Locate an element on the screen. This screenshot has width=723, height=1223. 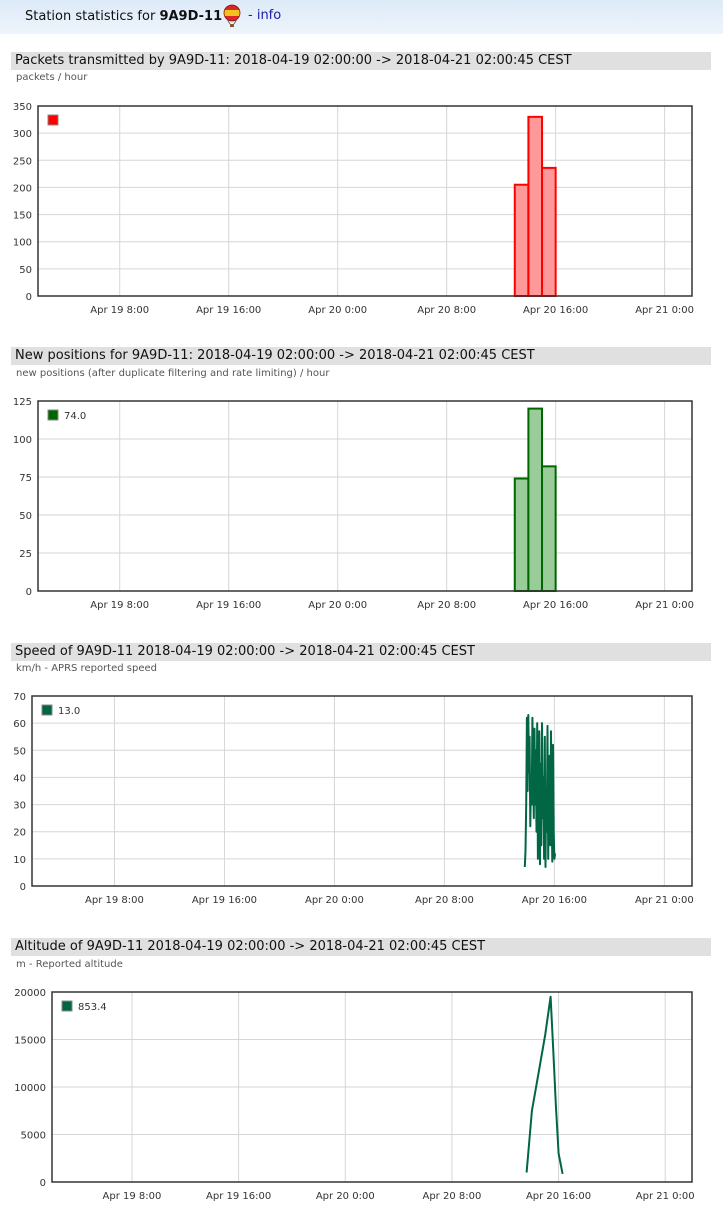
y-tick-label: 300 is located at coordinates (22, 134).